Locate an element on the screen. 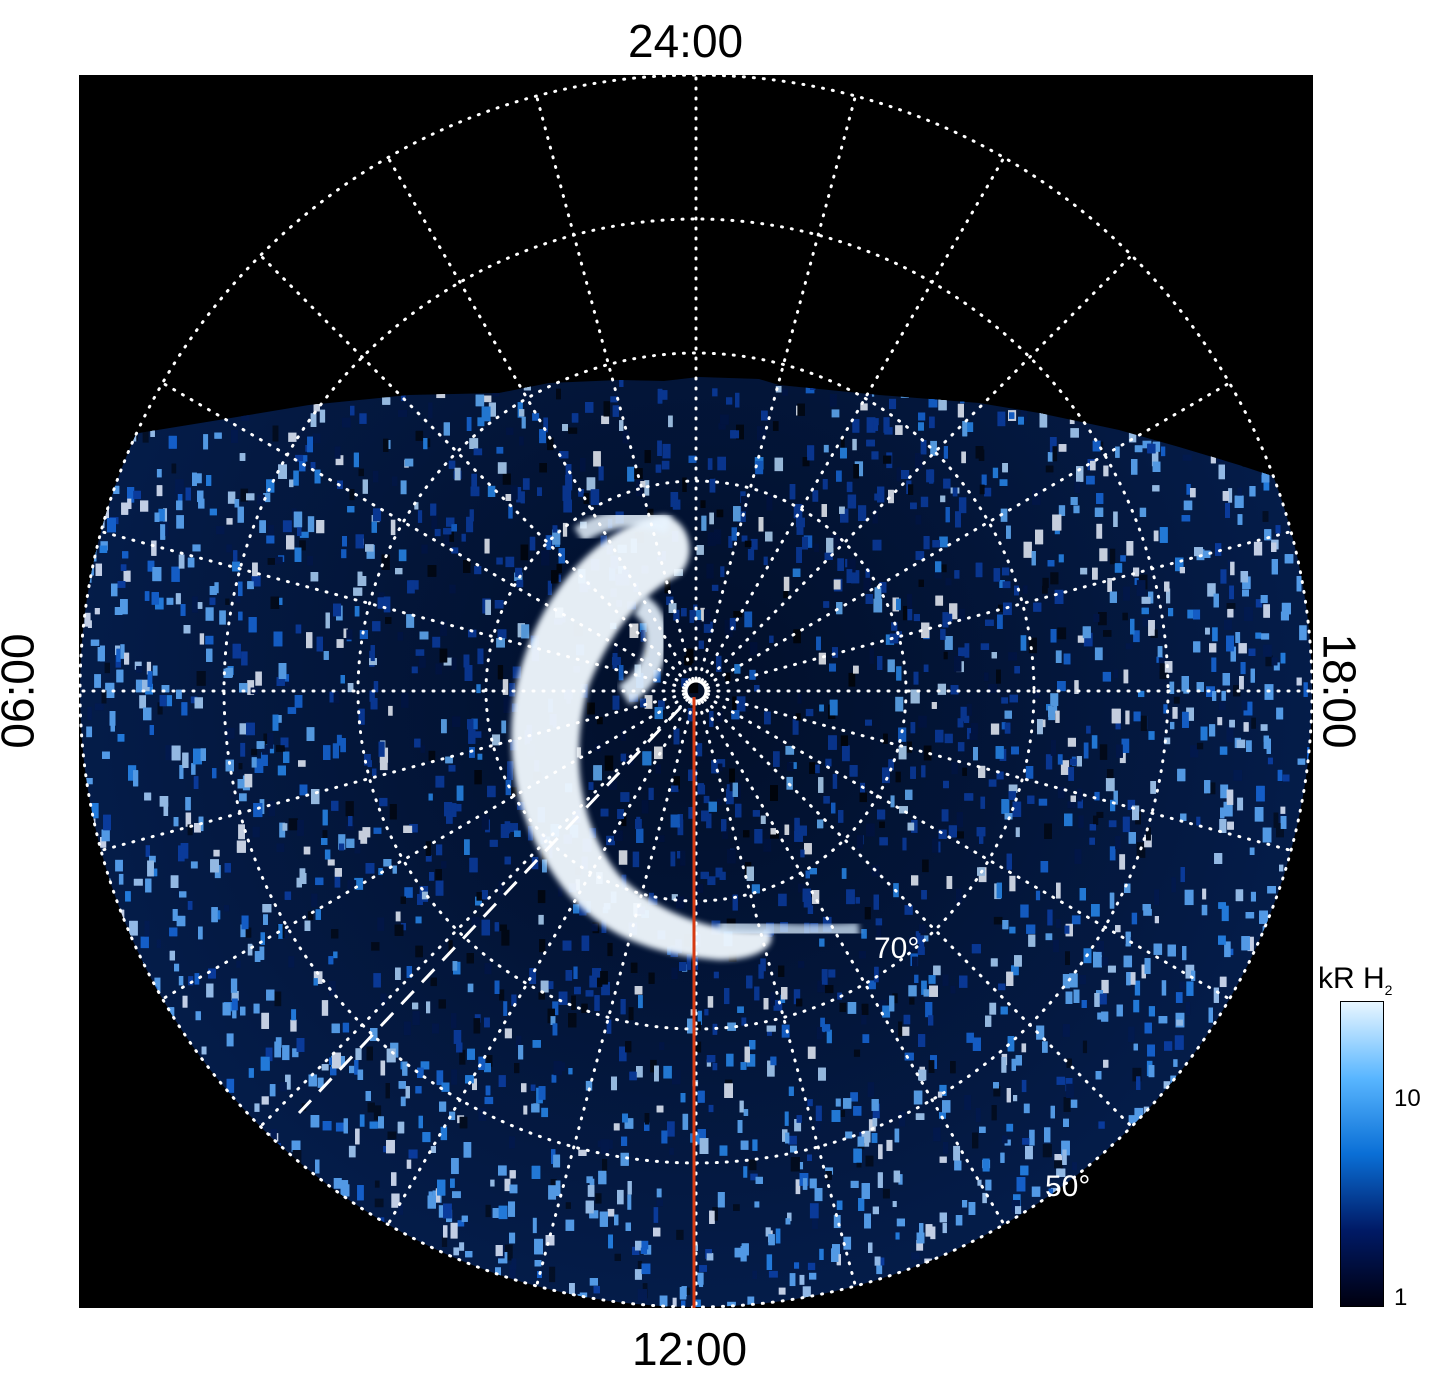 The height and width of the screenshot is (1384, 1447). auroral-tail is located at coordinates (789, 929).